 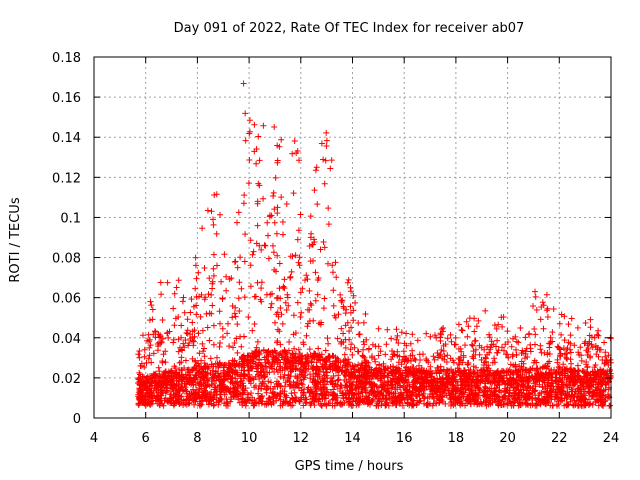 I want to click on x-axis-label: GPS time / hours, so click(x=349, y=466).